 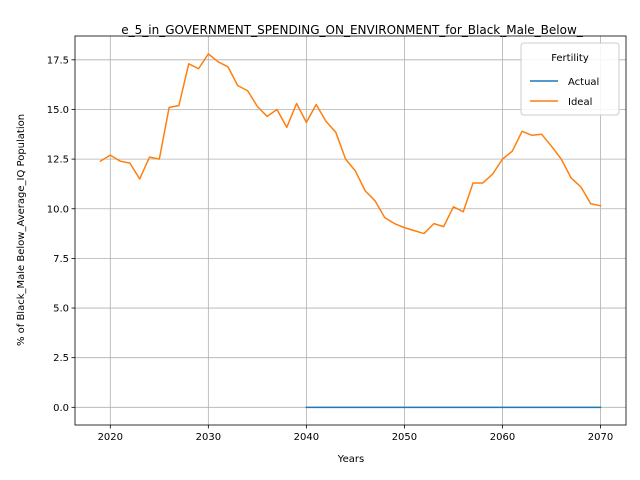 What do you see at coordinates (58, 60) in the screenshot?
I see `y-tick-label: 17.5` at bounding box center [58, 60].